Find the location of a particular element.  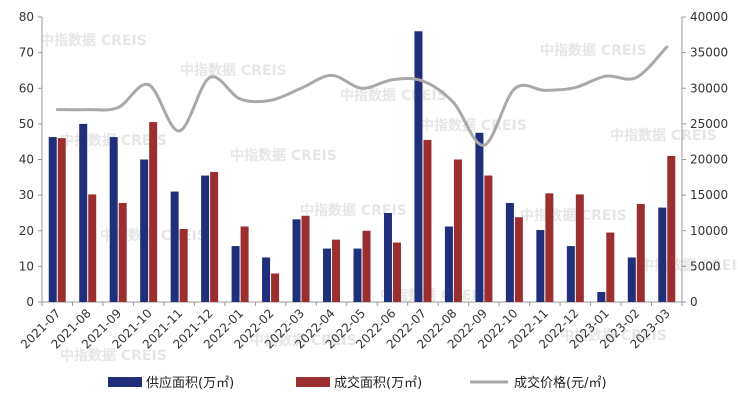

left-tick-label: 40 is located at coordinates (26, 160).